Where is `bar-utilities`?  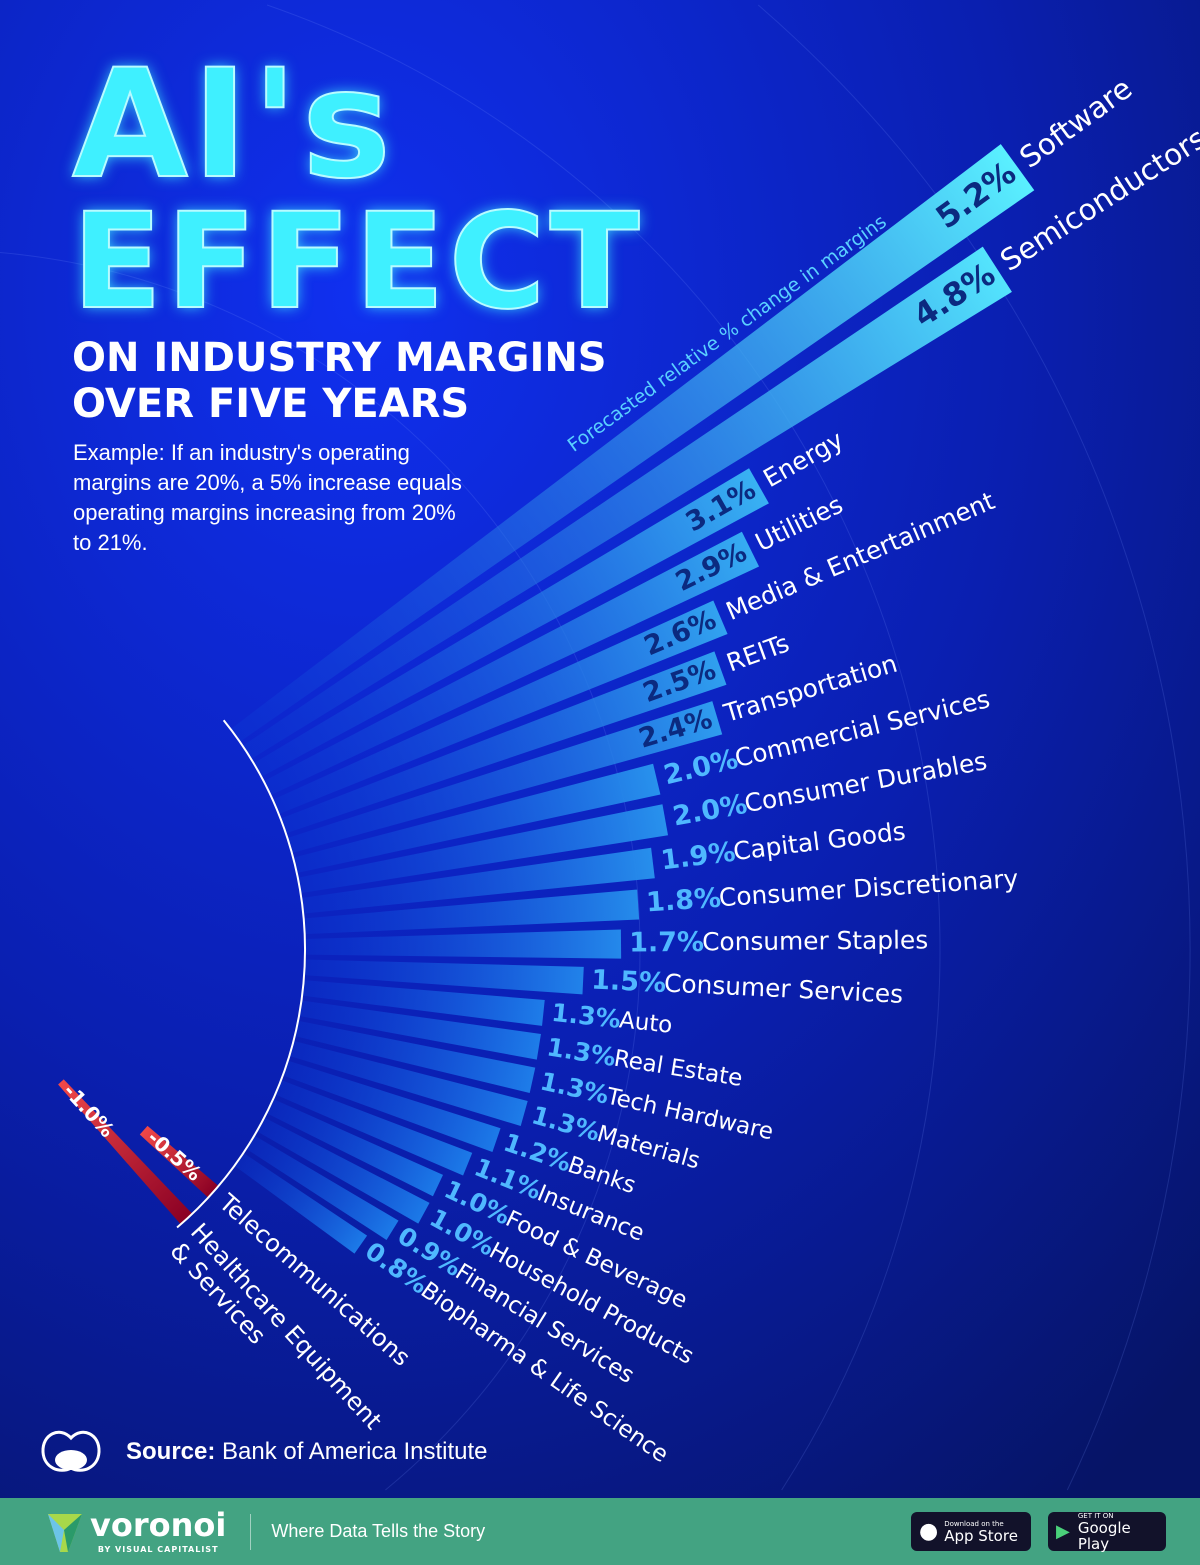
bar-utilities is located at coordinates (511, 663).